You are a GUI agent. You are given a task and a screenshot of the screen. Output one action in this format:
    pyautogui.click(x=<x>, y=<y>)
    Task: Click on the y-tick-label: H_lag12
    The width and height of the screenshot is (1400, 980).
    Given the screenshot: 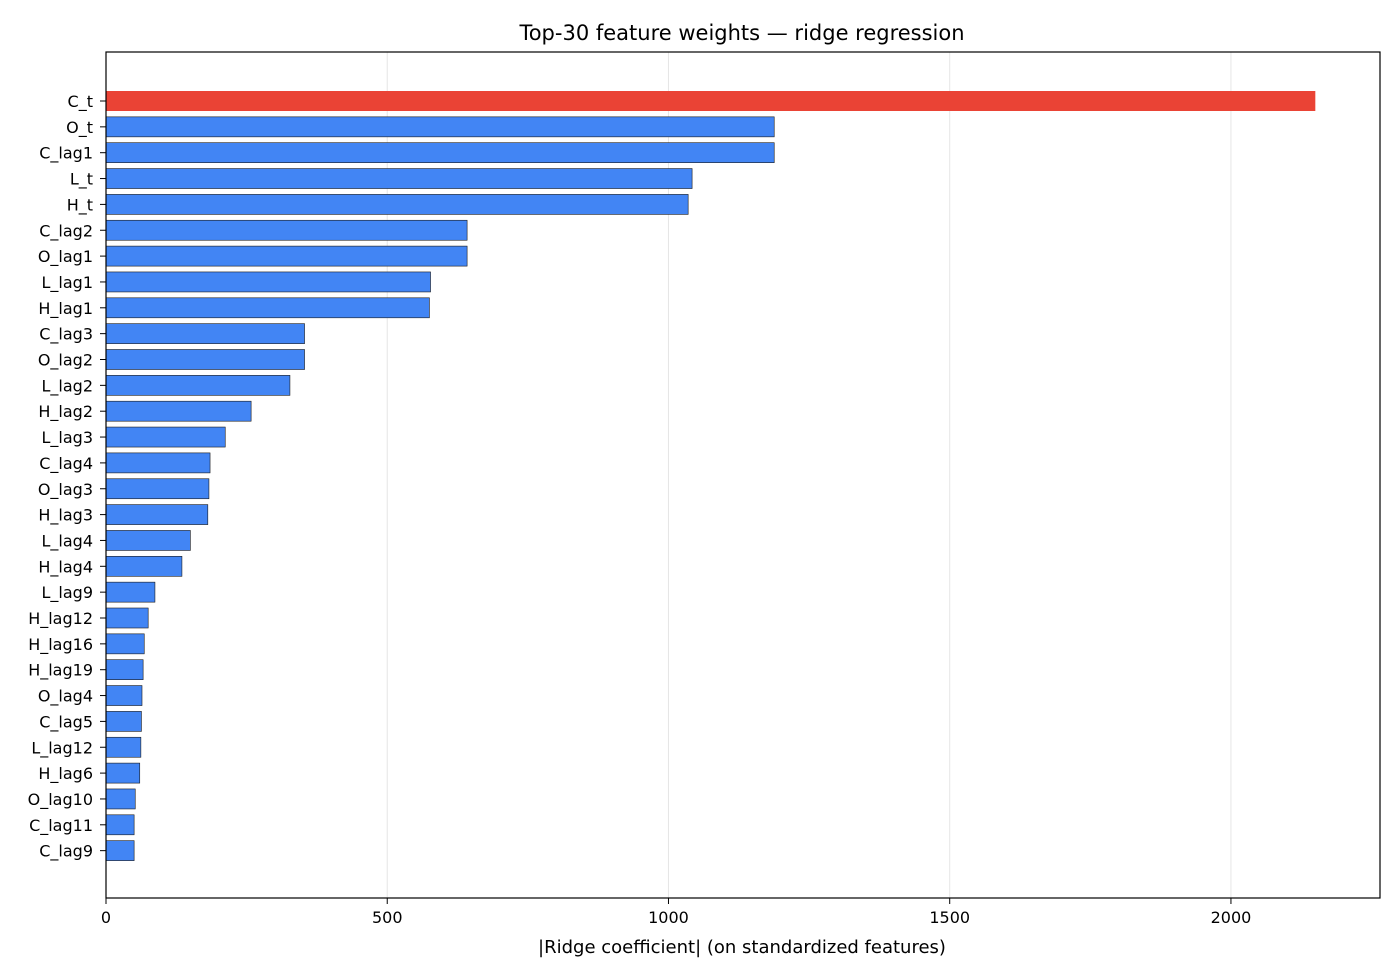 What is the action you would take?
    pyautogui.click(x=60, y=619)
    